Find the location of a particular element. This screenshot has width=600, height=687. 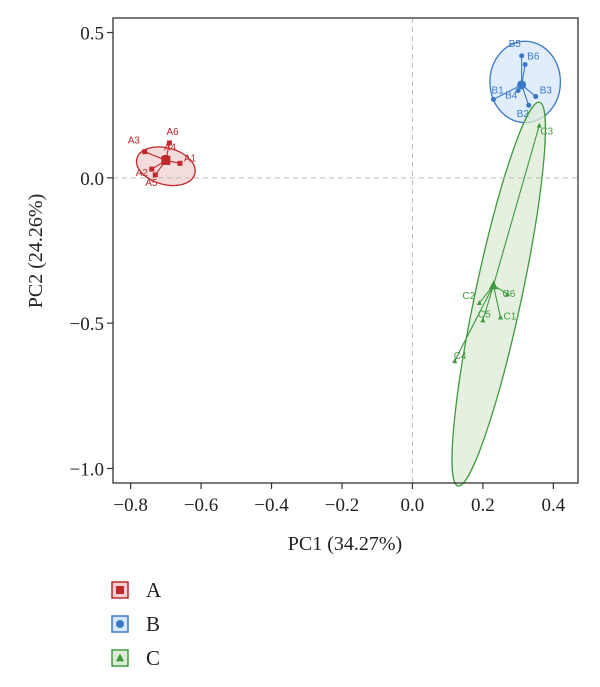

point-label-a6: A6 is located at coordinates (172, 132).